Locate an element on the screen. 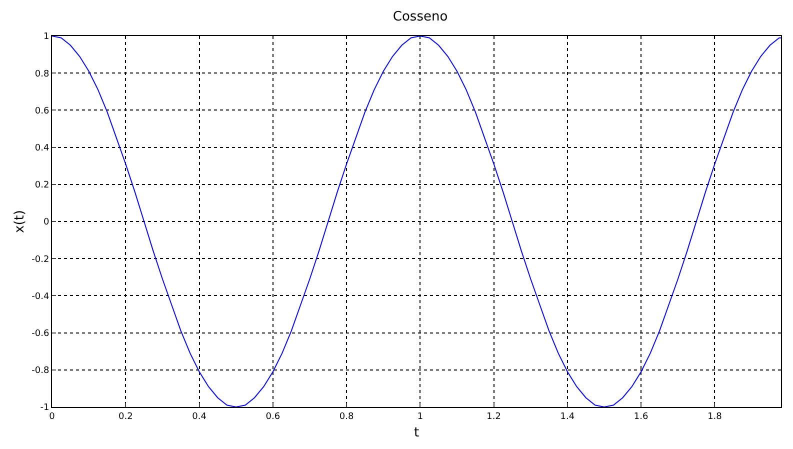 The height and width of the screenshot is (449, 793). y-tick-label: -1 is located at coordinates (45, 408).